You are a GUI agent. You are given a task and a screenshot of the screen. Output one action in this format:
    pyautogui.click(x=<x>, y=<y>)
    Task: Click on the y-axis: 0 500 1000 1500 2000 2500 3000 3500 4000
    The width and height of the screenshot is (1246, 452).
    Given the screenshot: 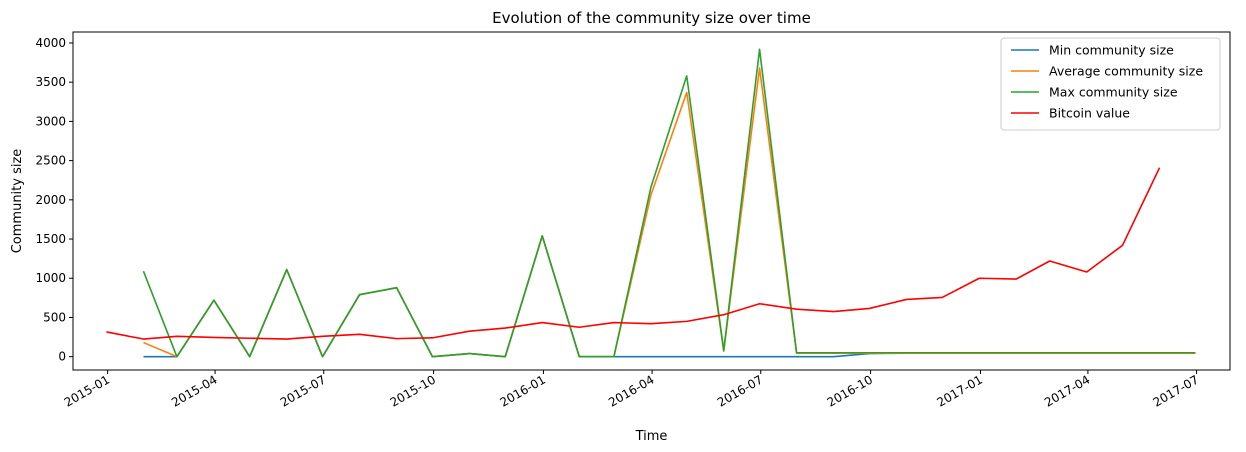 What is the action you would take?
    pyautogui.click(x=54, y=200)
    